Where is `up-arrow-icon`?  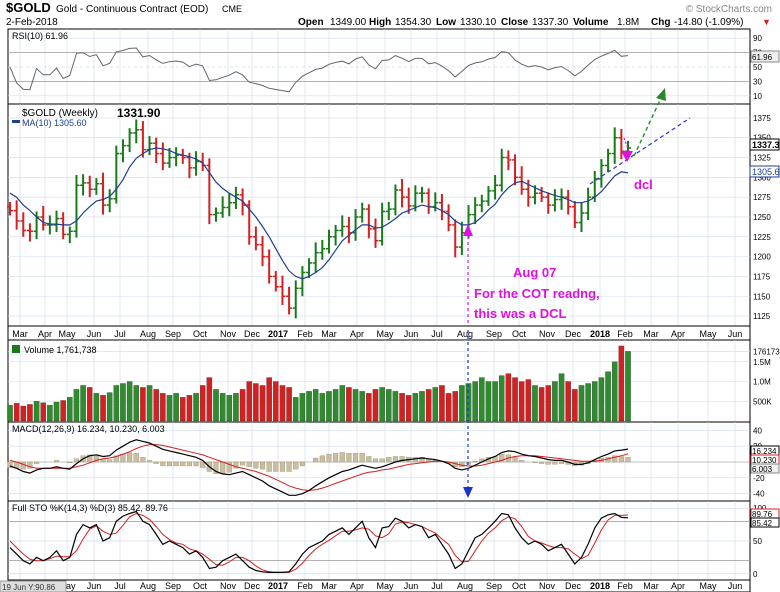 up-arrow-icon is located at coordinates (468, 230).